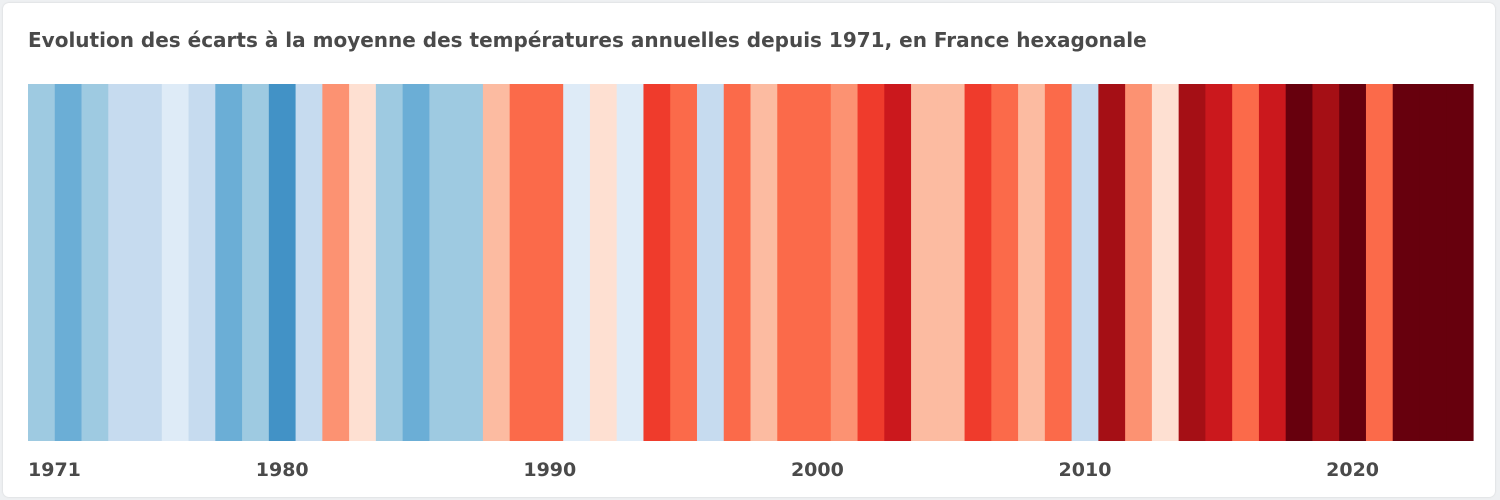  I want to click on stripe-2014, so click(1192, 262).